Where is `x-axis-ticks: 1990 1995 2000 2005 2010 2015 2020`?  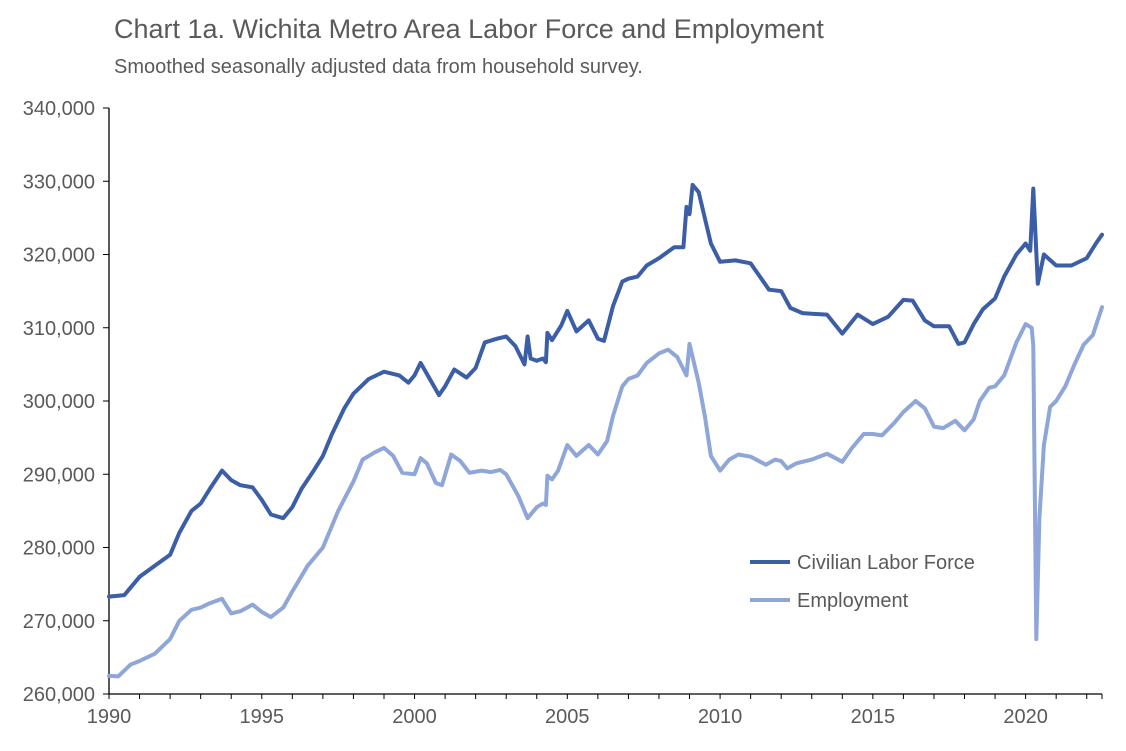
x-axis-ticks: 1990 1995 2000 2005 2010 2015 2020 is located at coordinates (595, 711).